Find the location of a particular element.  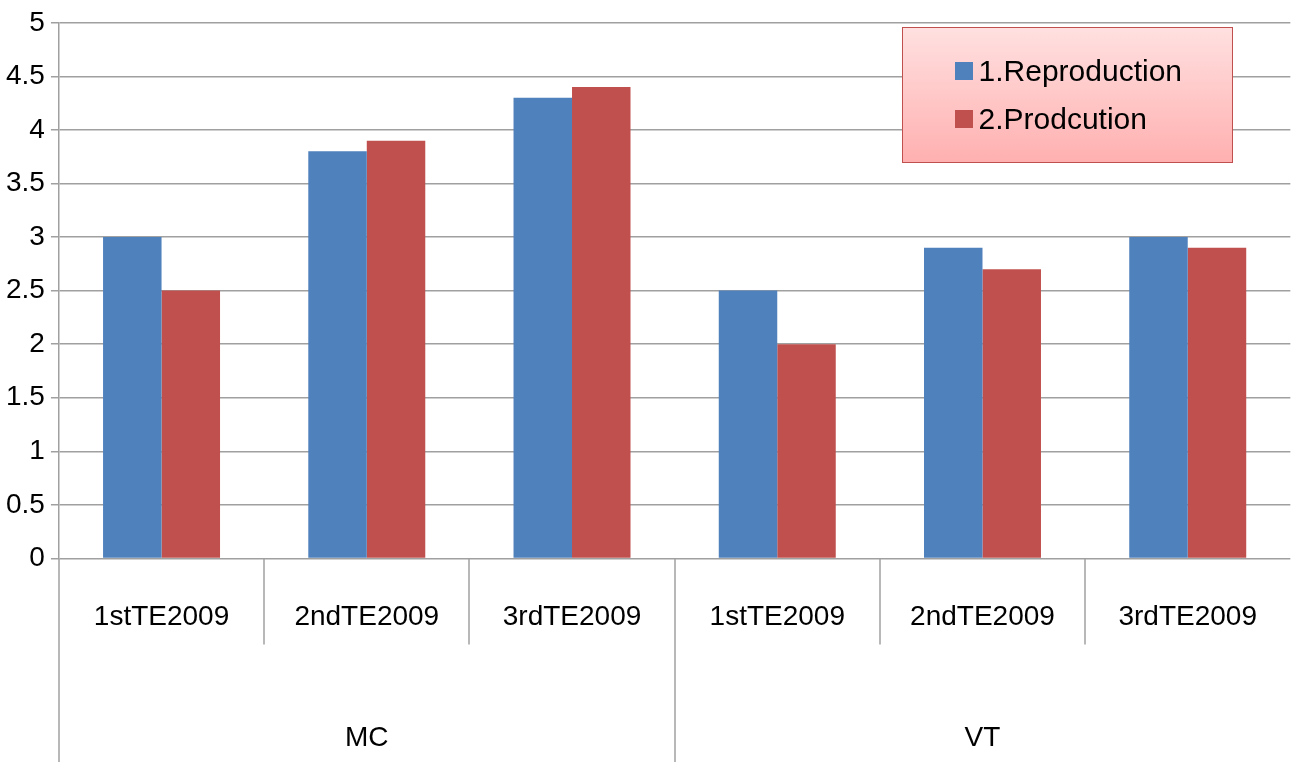

y-tick-label: 3 is located at coordinates (37, 235).